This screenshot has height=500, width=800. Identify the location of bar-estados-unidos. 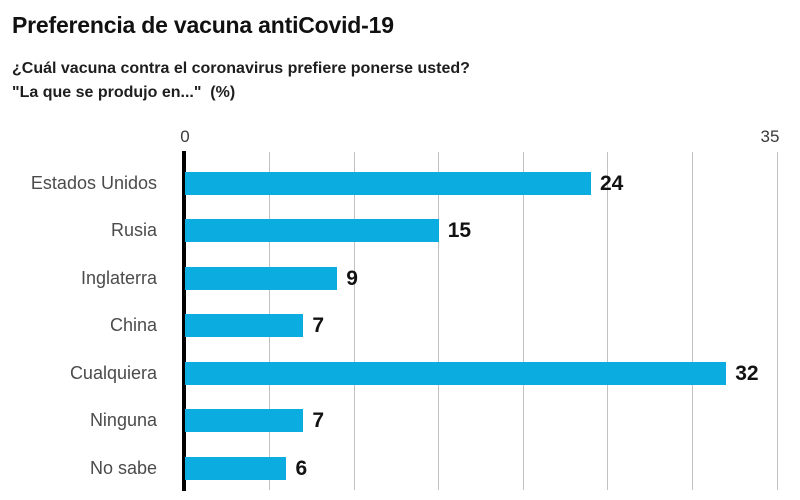
(388, 183).